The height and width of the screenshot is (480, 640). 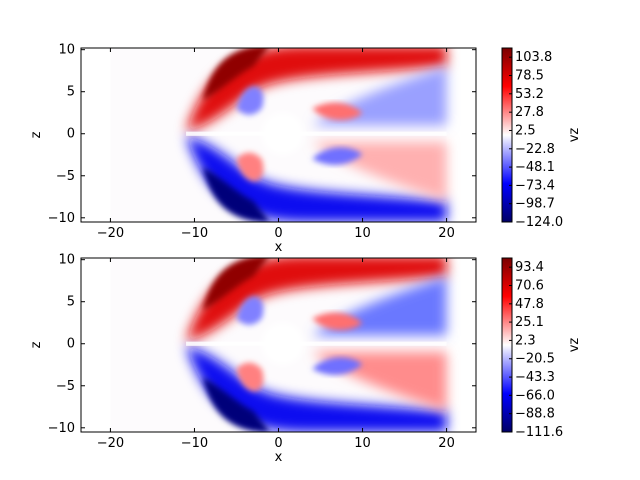 I want to click on colorbar-tick-label: 103.8, so click(x=533, y=57).